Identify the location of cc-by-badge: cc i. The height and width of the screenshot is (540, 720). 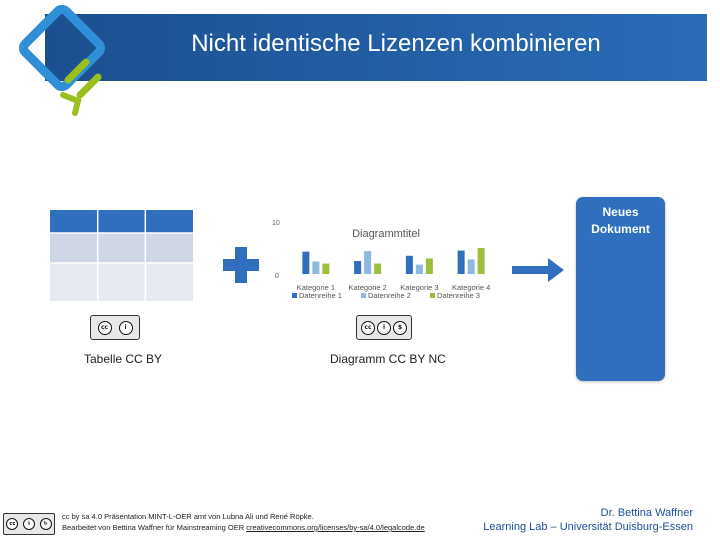
(115, 327).